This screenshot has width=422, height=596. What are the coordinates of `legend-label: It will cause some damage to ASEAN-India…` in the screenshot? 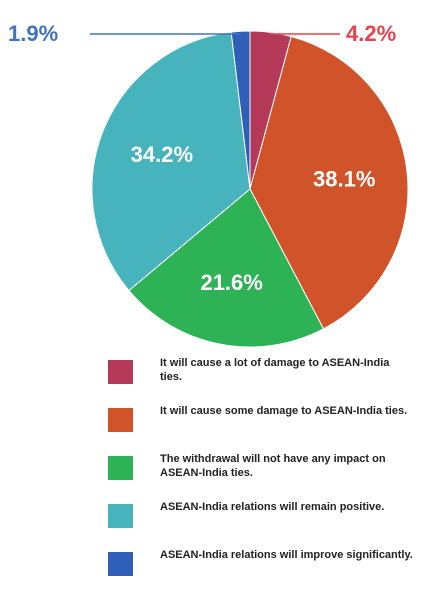 It's located at (283, 411).